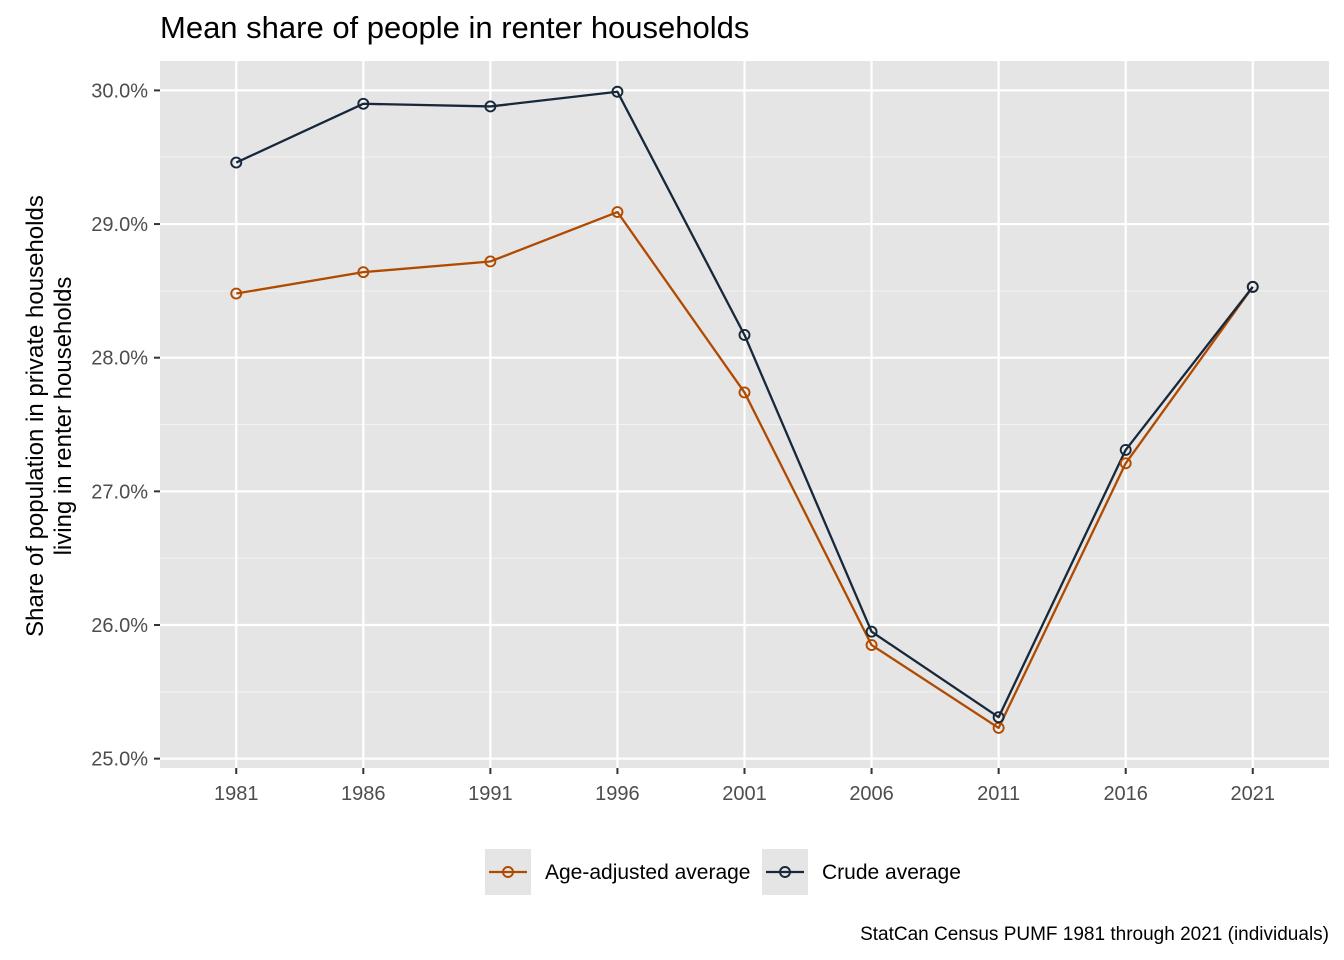 This screenshot has width=1344, height=960. I want to click on x-tick-label: 2001, so click(744, 794).